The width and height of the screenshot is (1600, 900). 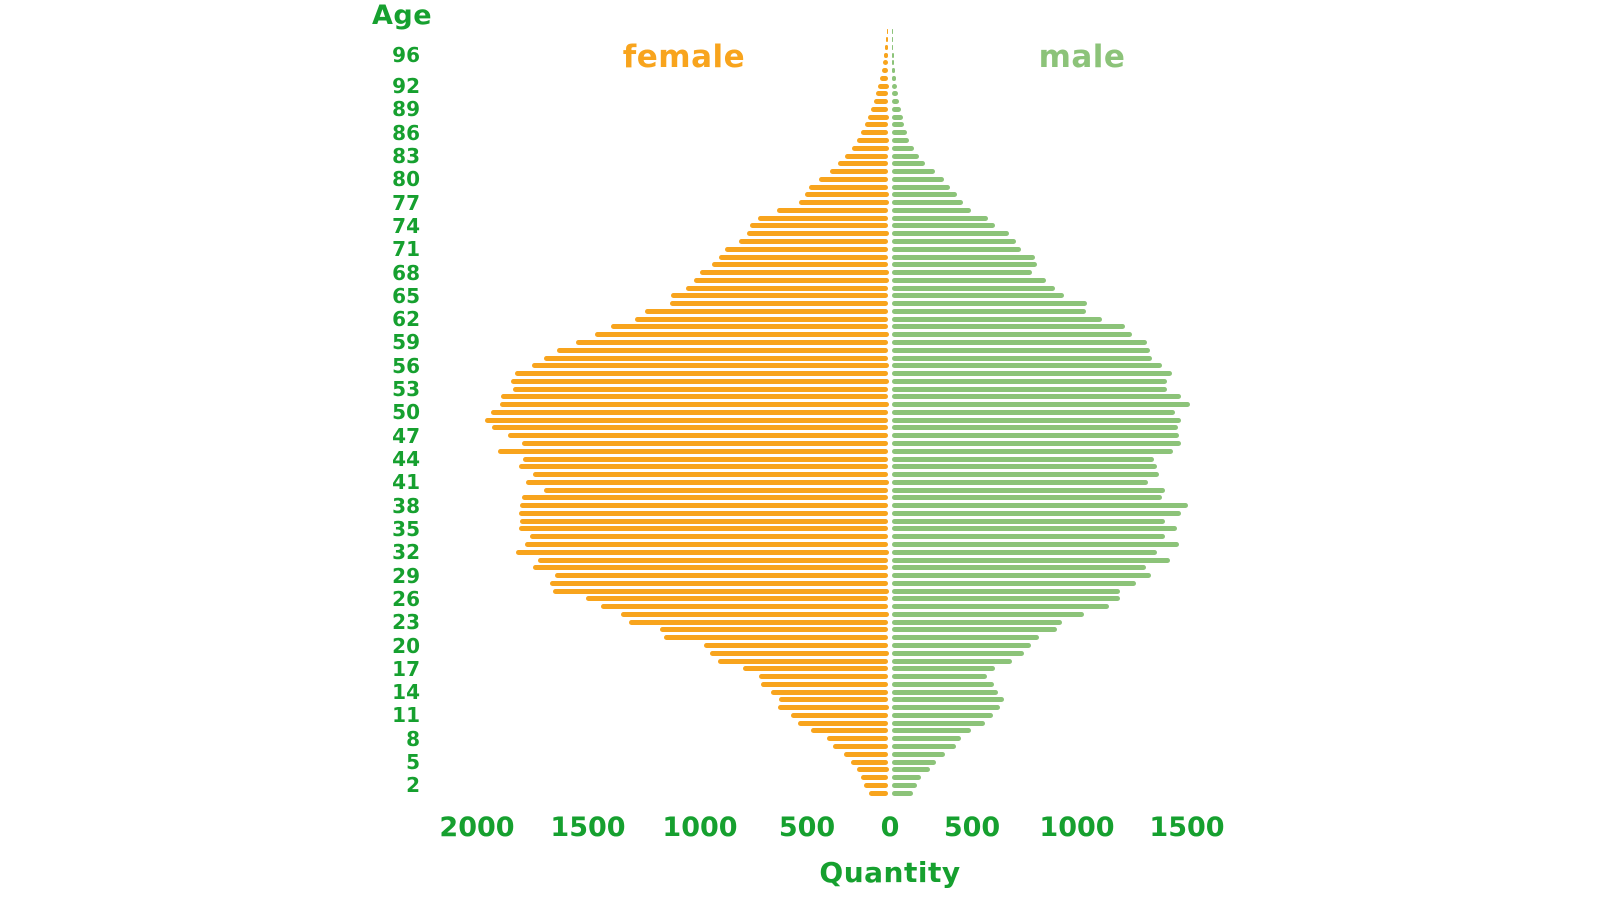 What do you see at coordinates (890, 827) in the screenshot?
I see `x-tick-label-4-0: 0` at bounding box center [890, 827].